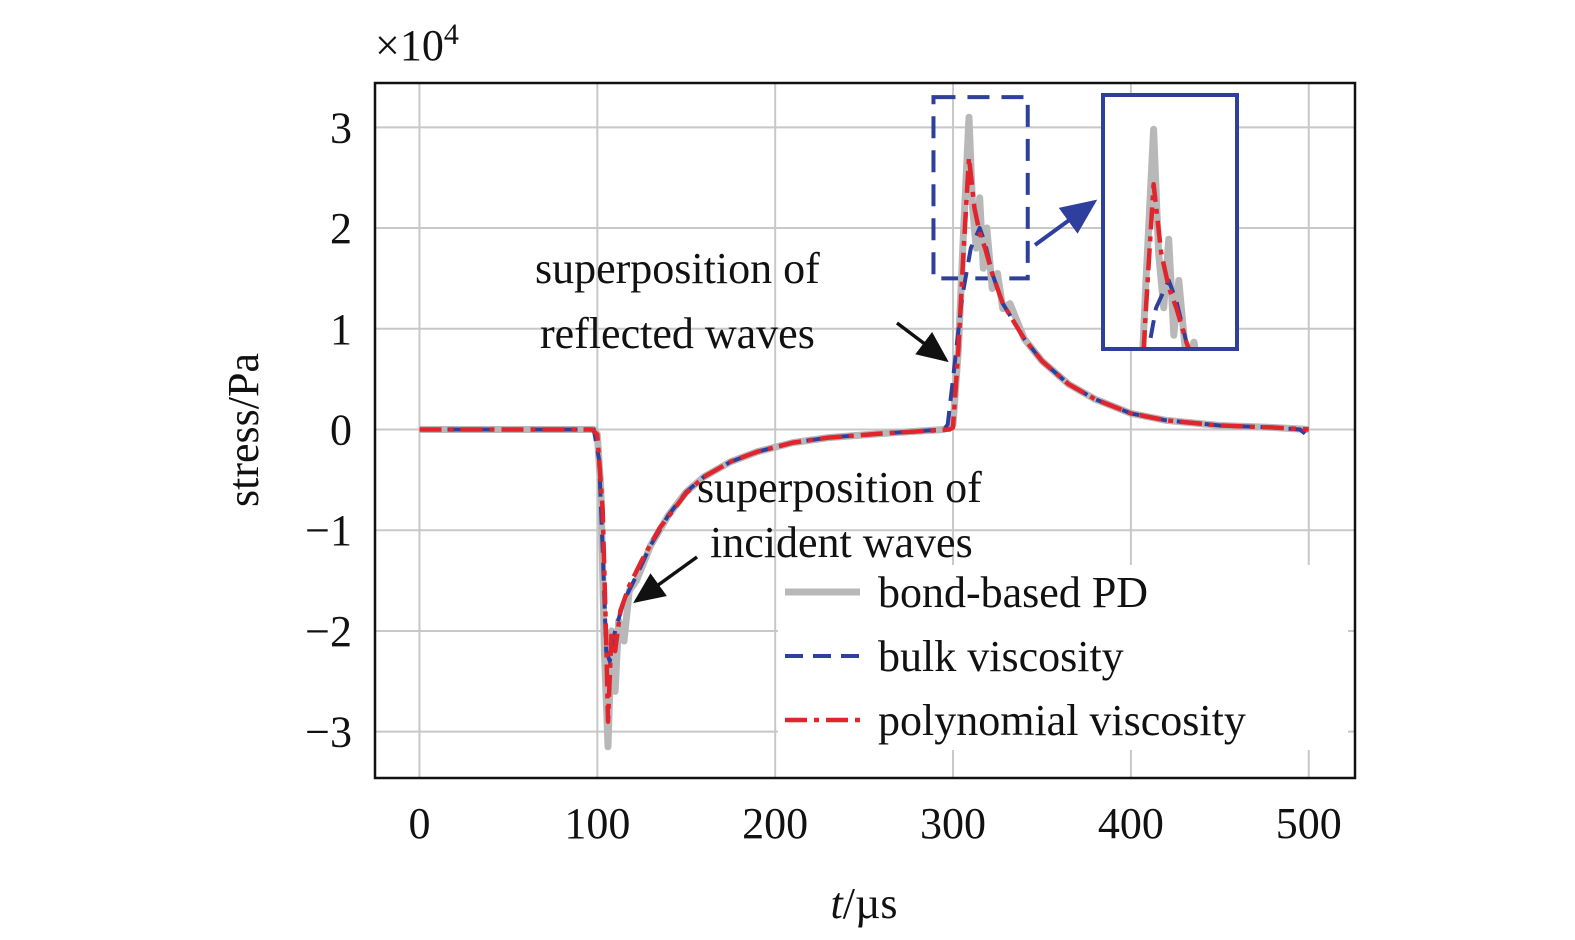 The height and width of the screenshot is (940, 1575). I want to click on x-tick-label: 0, so click(419, 823).